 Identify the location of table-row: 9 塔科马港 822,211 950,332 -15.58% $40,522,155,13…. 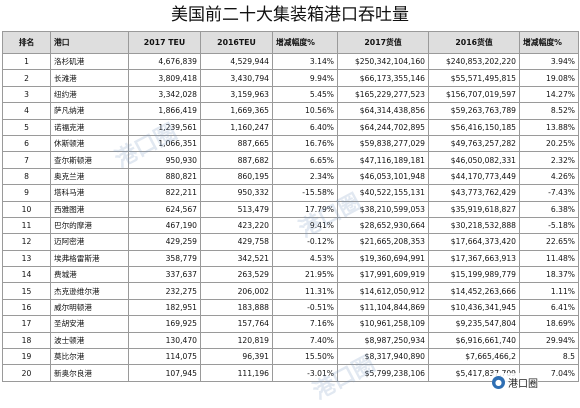
(290, 193).